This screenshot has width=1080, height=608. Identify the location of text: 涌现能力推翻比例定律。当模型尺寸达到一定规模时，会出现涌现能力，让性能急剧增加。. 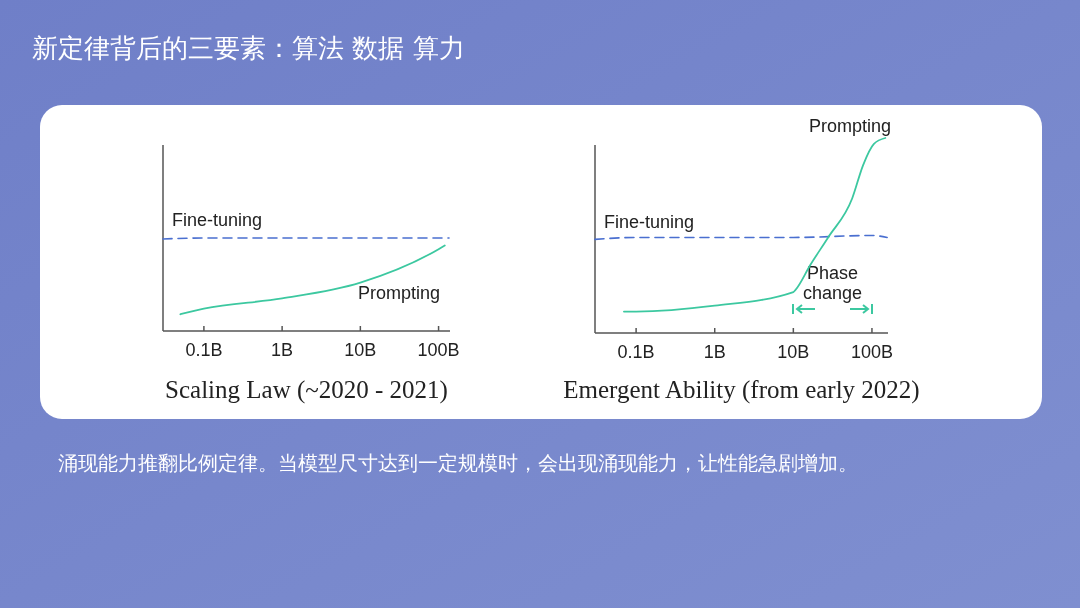
(458, 463).